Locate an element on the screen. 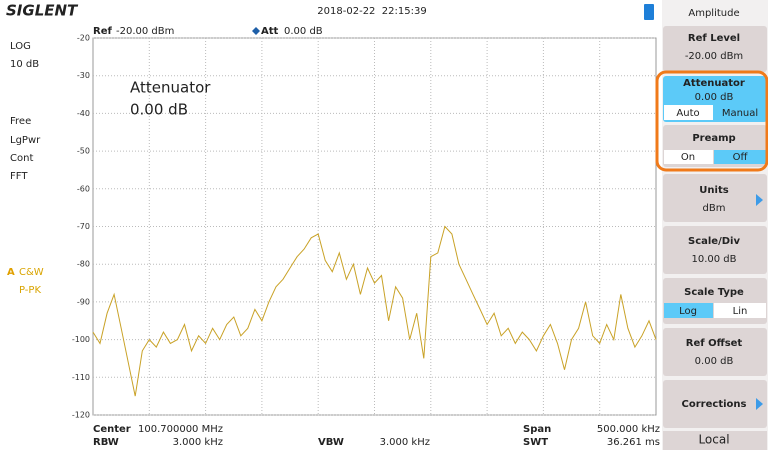  y-tick-label: -80 is located at coordinates (83, 264).